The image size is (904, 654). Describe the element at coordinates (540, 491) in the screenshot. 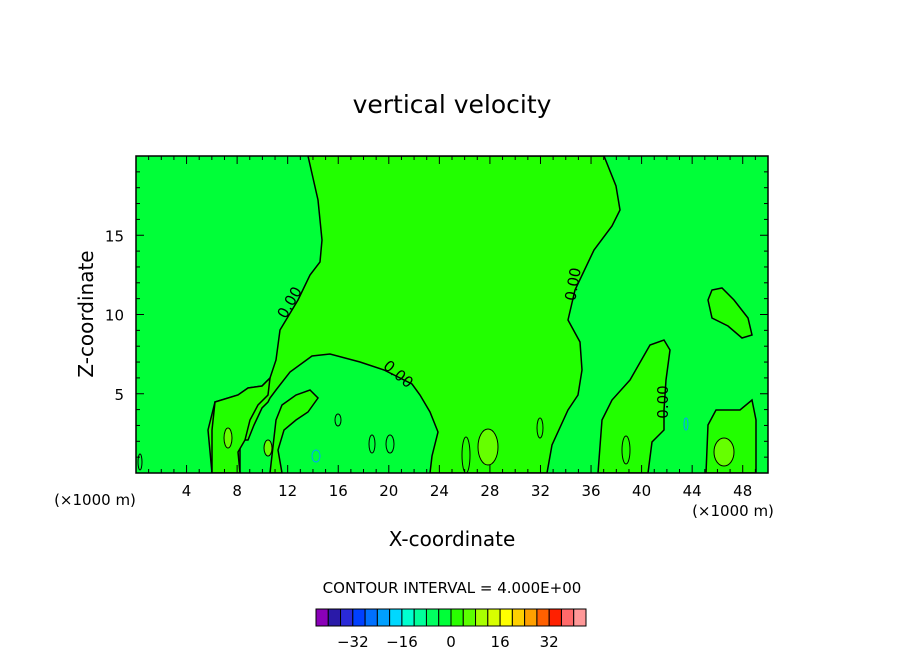

I see `x-tick-label: 32` at that location.